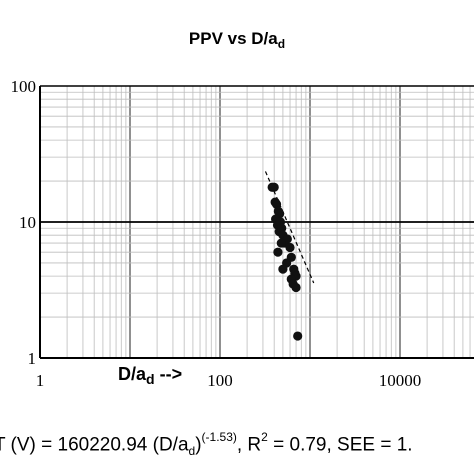  I want to click on chart-title: PPV vs D/ad, so click(237, 40).